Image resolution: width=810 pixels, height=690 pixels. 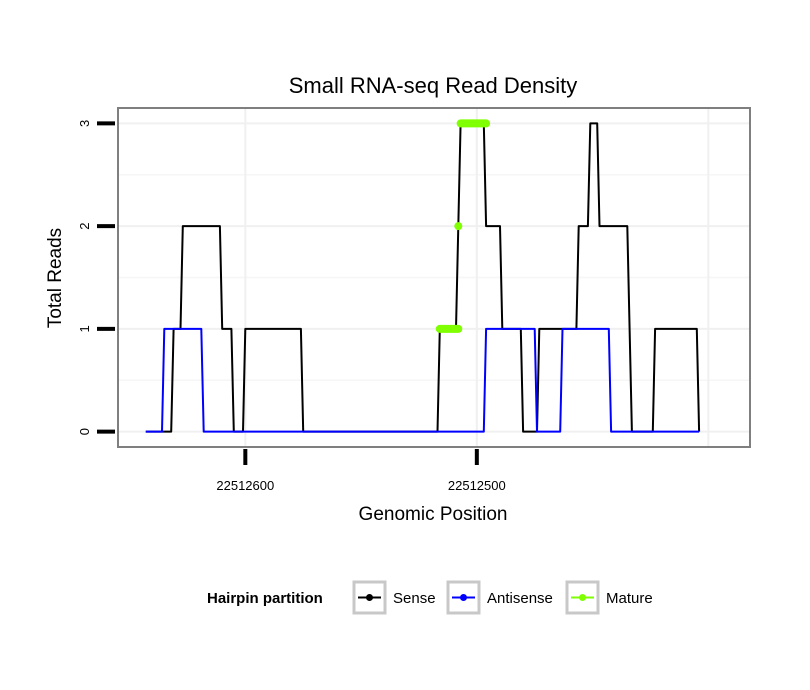 What do you see at coordinates (84, 226) in the screenshot?
I see `y-tick-label: 2` at bounding box center [84, 226].